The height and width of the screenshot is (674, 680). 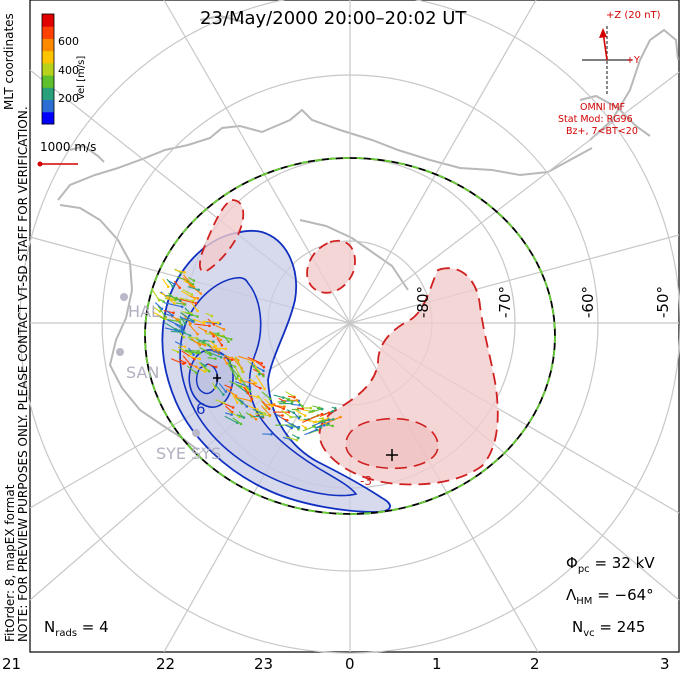 I want to click on mlt-tick-1: 1, so click(x=437, y=664).